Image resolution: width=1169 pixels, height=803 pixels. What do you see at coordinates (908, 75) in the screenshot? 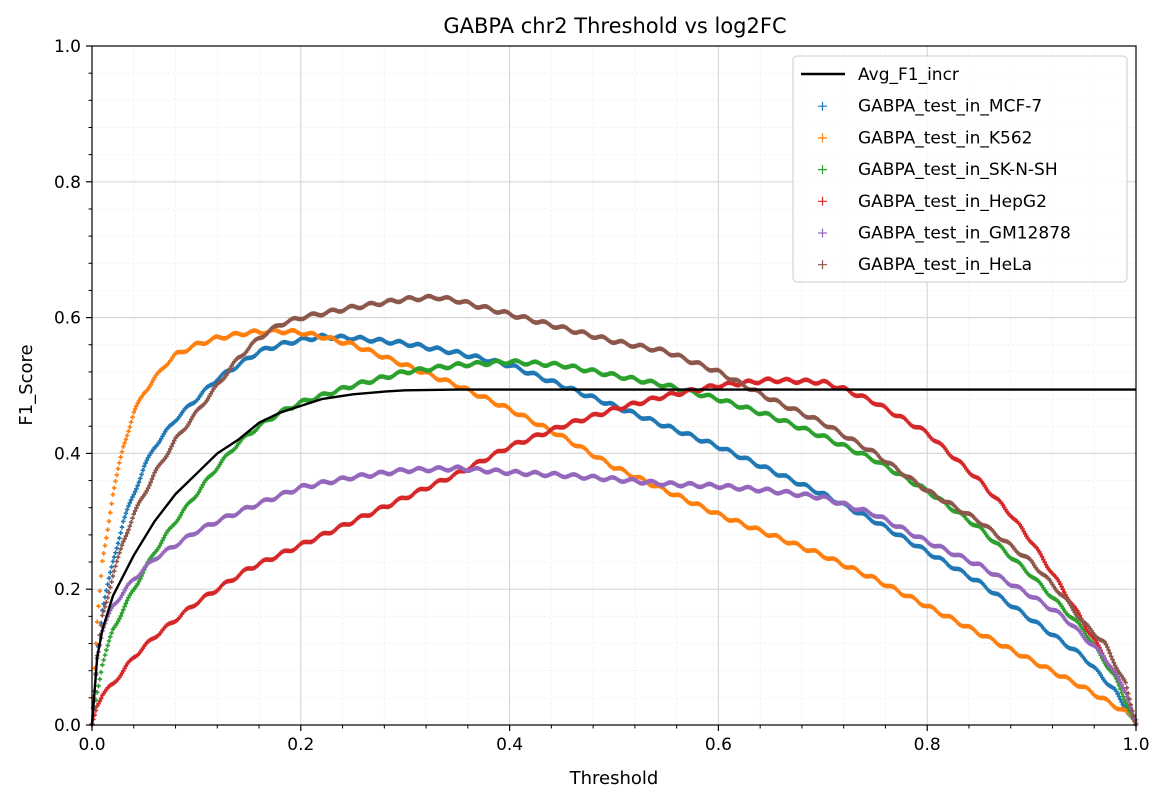
I see `legend-label-avg-f1-incr: Avg_F1_incr` at bounding box center [908, 75].